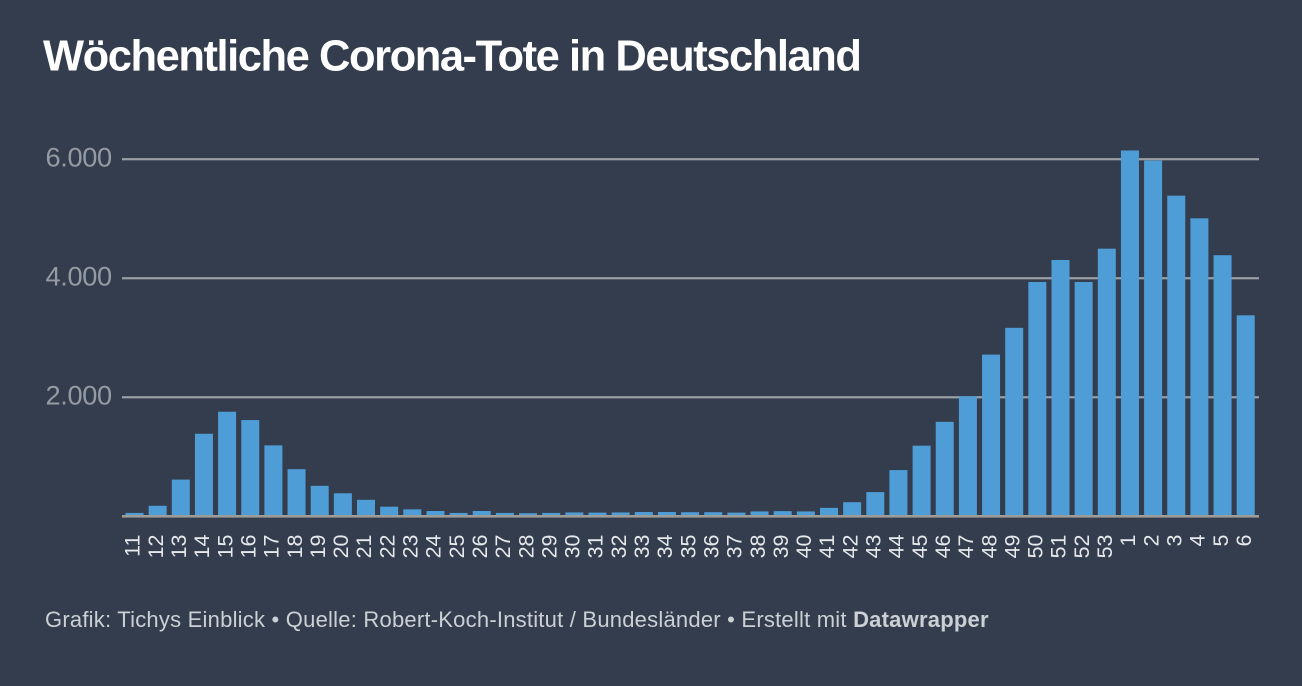  What do you see at coordinates (1198, 540) in the screenshot?
I see `svg-text: 4` at bounding box center [1198, 540].